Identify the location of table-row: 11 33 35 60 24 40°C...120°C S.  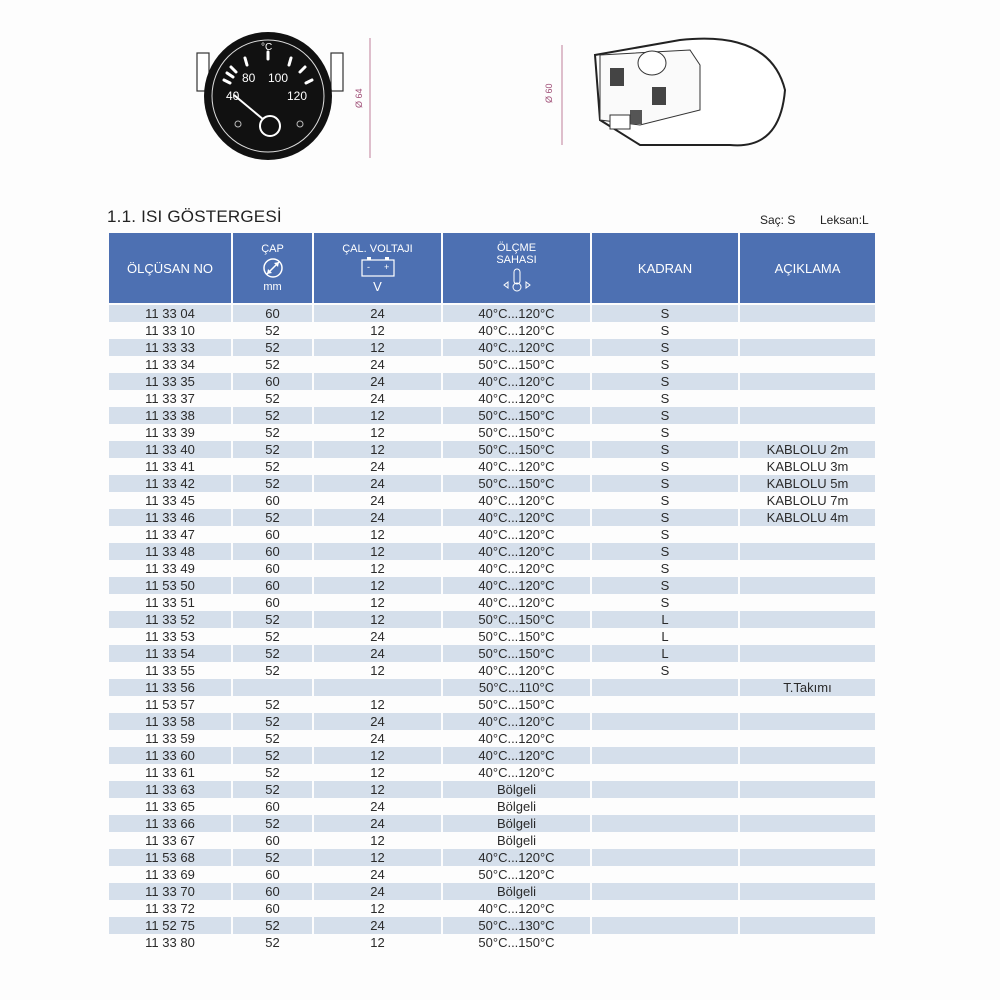
(492, 381).